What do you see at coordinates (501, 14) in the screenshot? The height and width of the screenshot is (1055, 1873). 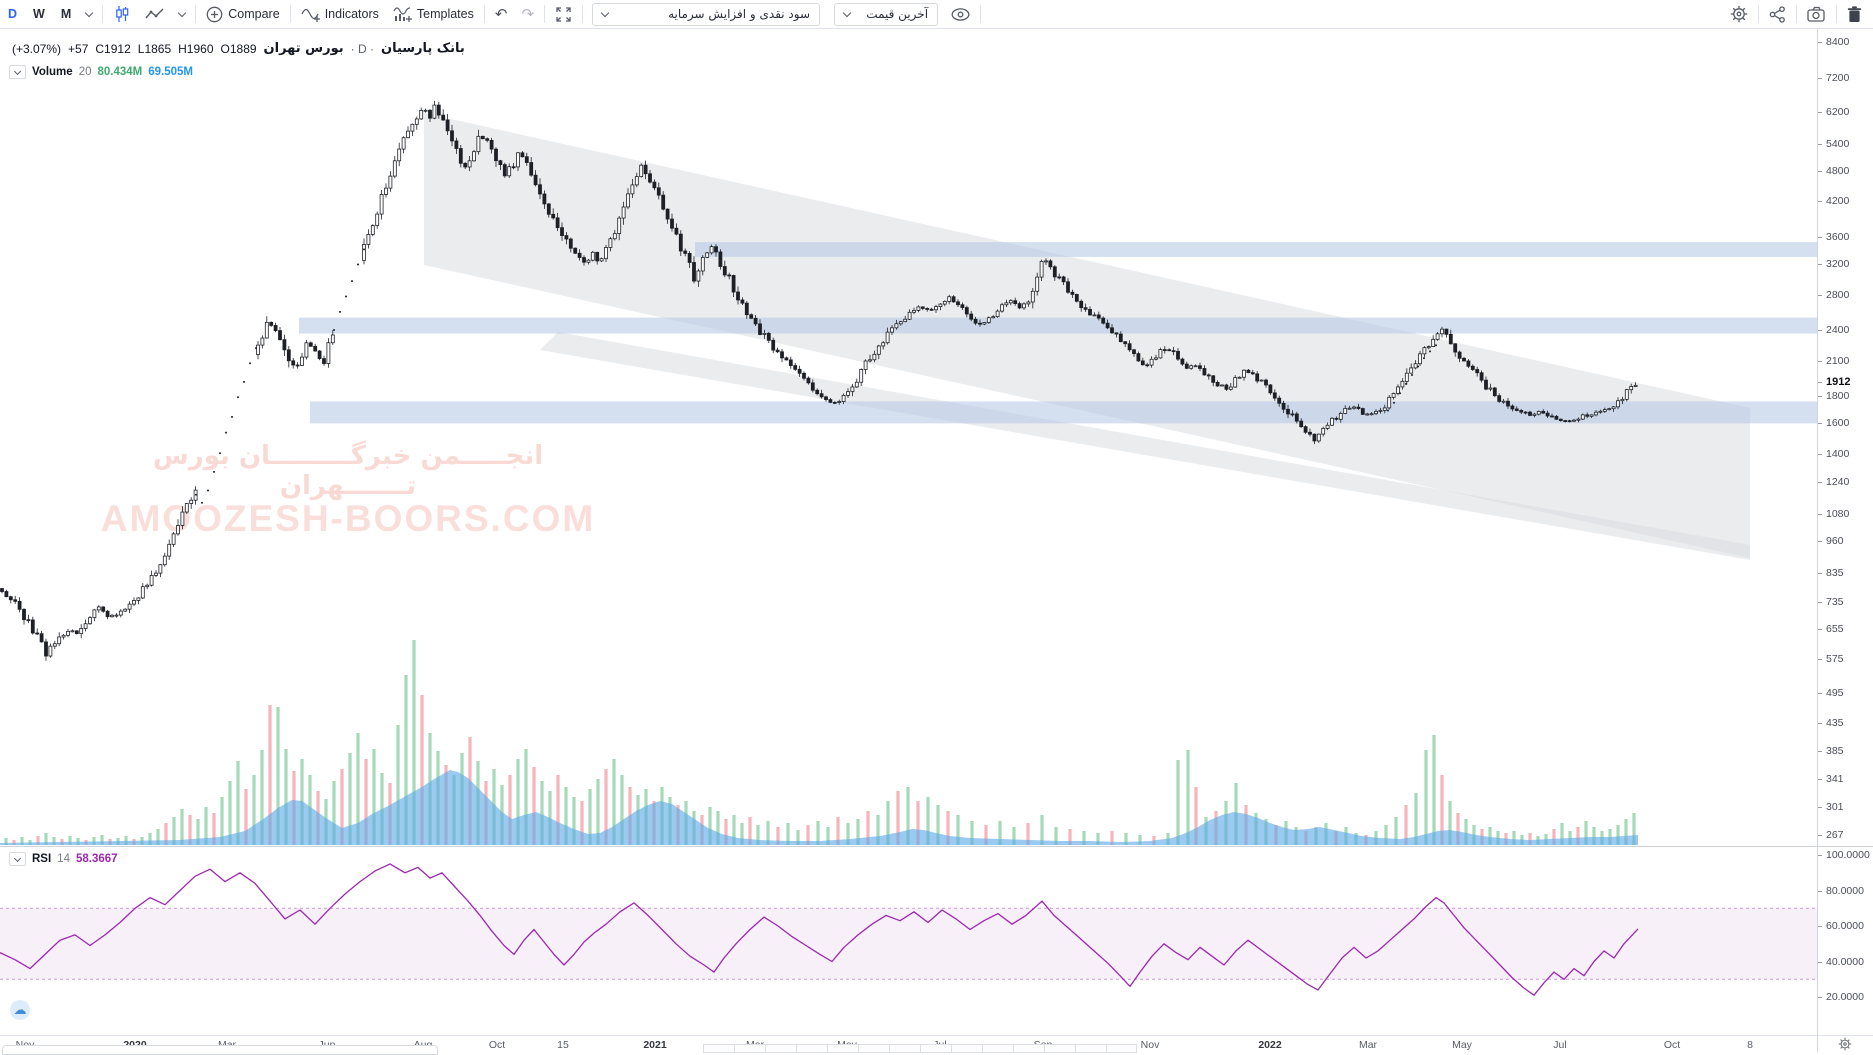 I see `undo-button: ↶` at bounding box center [501, 14].